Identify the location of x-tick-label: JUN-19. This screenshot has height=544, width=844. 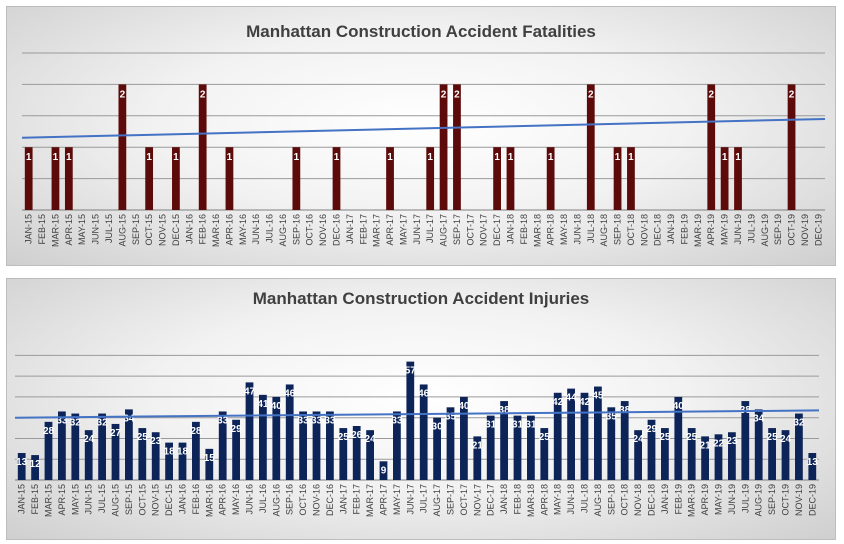
(738, 229).